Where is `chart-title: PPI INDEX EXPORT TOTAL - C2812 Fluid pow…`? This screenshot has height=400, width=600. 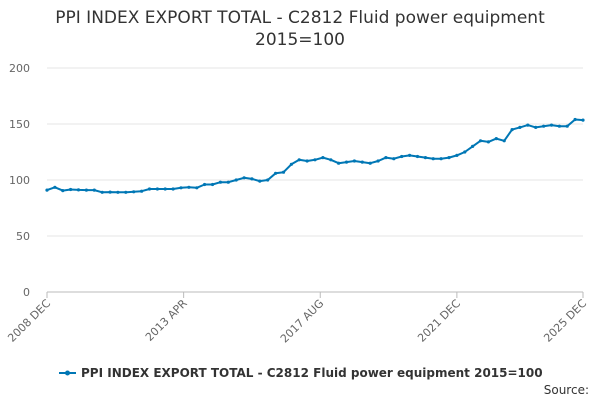
chart-title: PPI INDEX EXPORT TOTAL - C2812 Fluid pow… is located at coordinates (300, 18).